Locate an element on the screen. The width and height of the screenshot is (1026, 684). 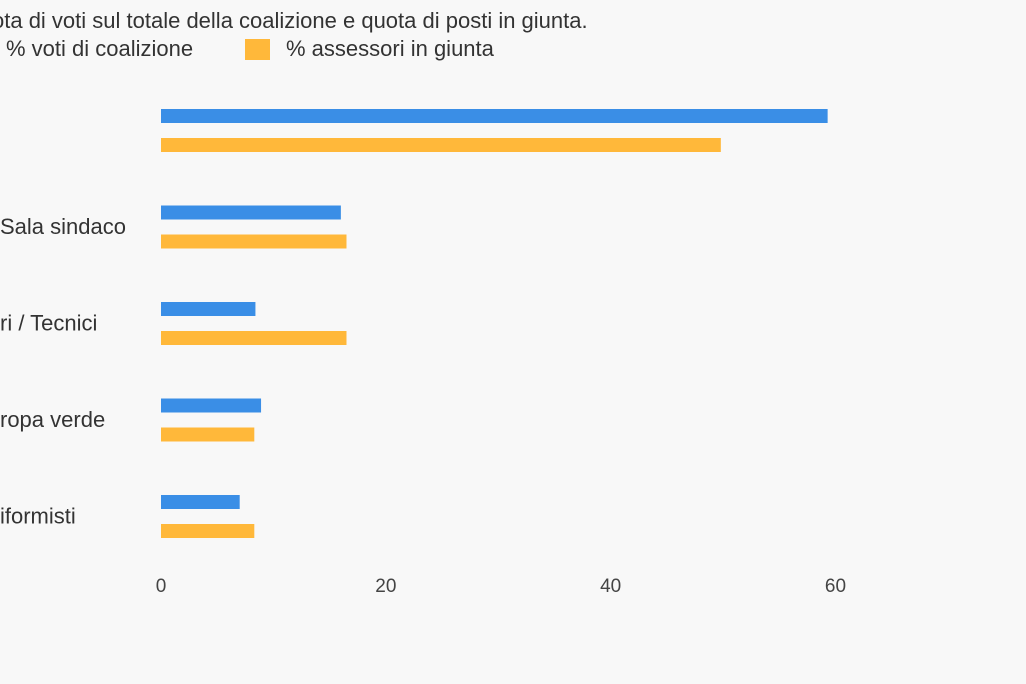
x-tick-label-60: 60 is located at coordinates (835, 586).